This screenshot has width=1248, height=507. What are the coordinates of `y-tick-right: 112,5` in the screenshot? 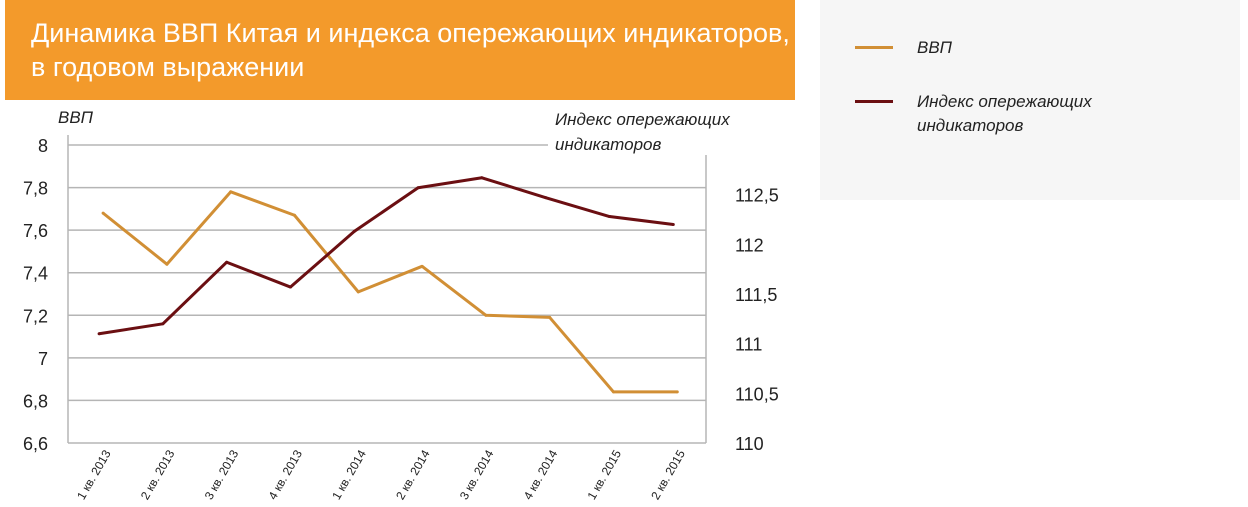 It's located at (757, 196).